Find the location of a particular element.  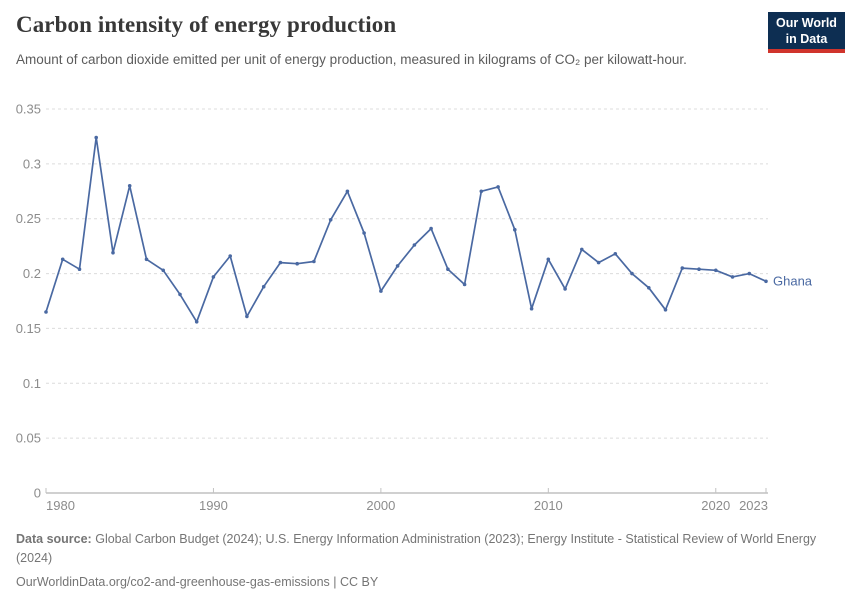

x-axis-tick-label: 2020 is located at coordinates (715, 505).